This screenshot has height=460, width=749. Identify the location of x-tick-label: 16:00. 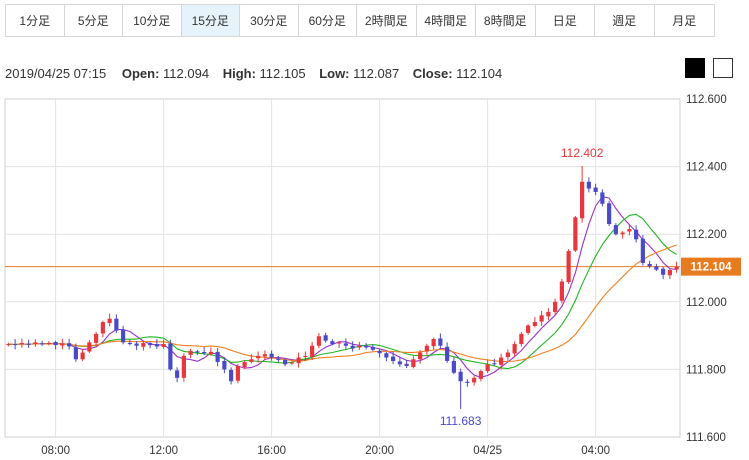
(271, 451).